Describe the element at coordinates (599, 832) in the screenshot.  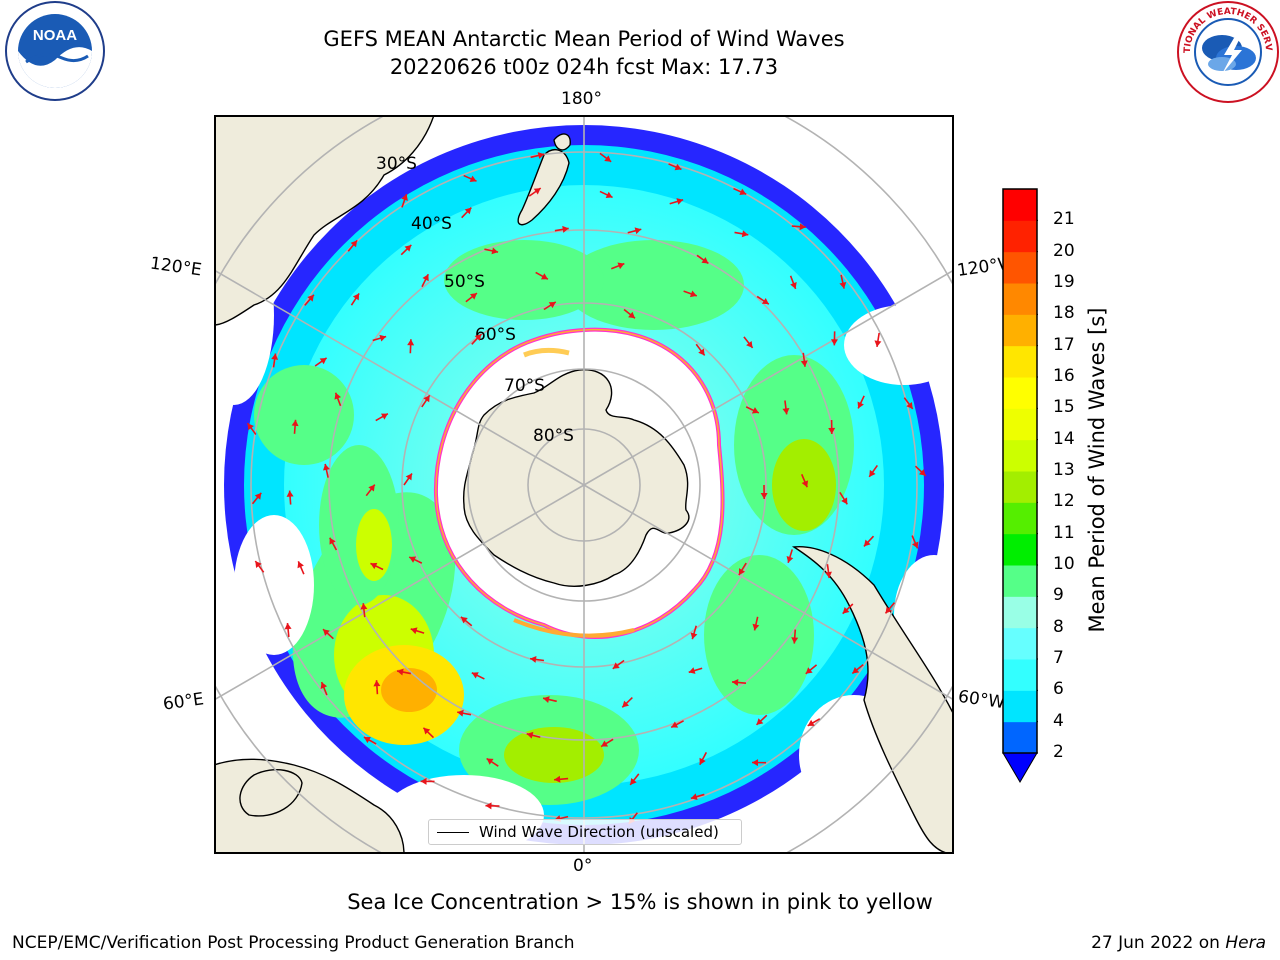
I see `legend-label: Wind Wave Direction (unscaled)` at that location.